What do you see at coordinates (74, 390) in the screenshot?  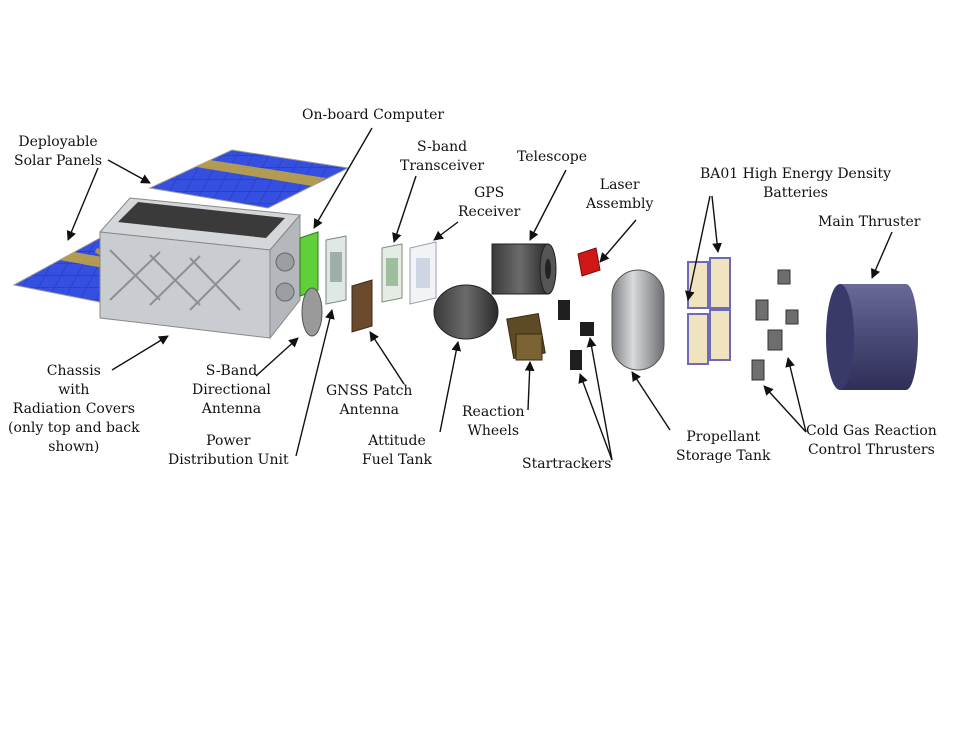 I see `label-line: with` at bounding box center [74, 390].